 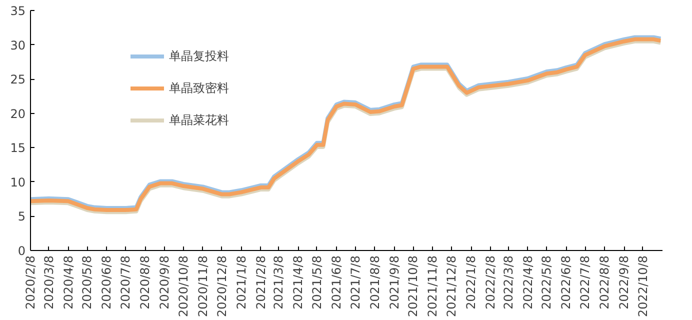 What do you see at coordinates (605, 282) in the screenshot?
I see `x-tick-label: 2022/8/8` at bounding box center [605, 282].